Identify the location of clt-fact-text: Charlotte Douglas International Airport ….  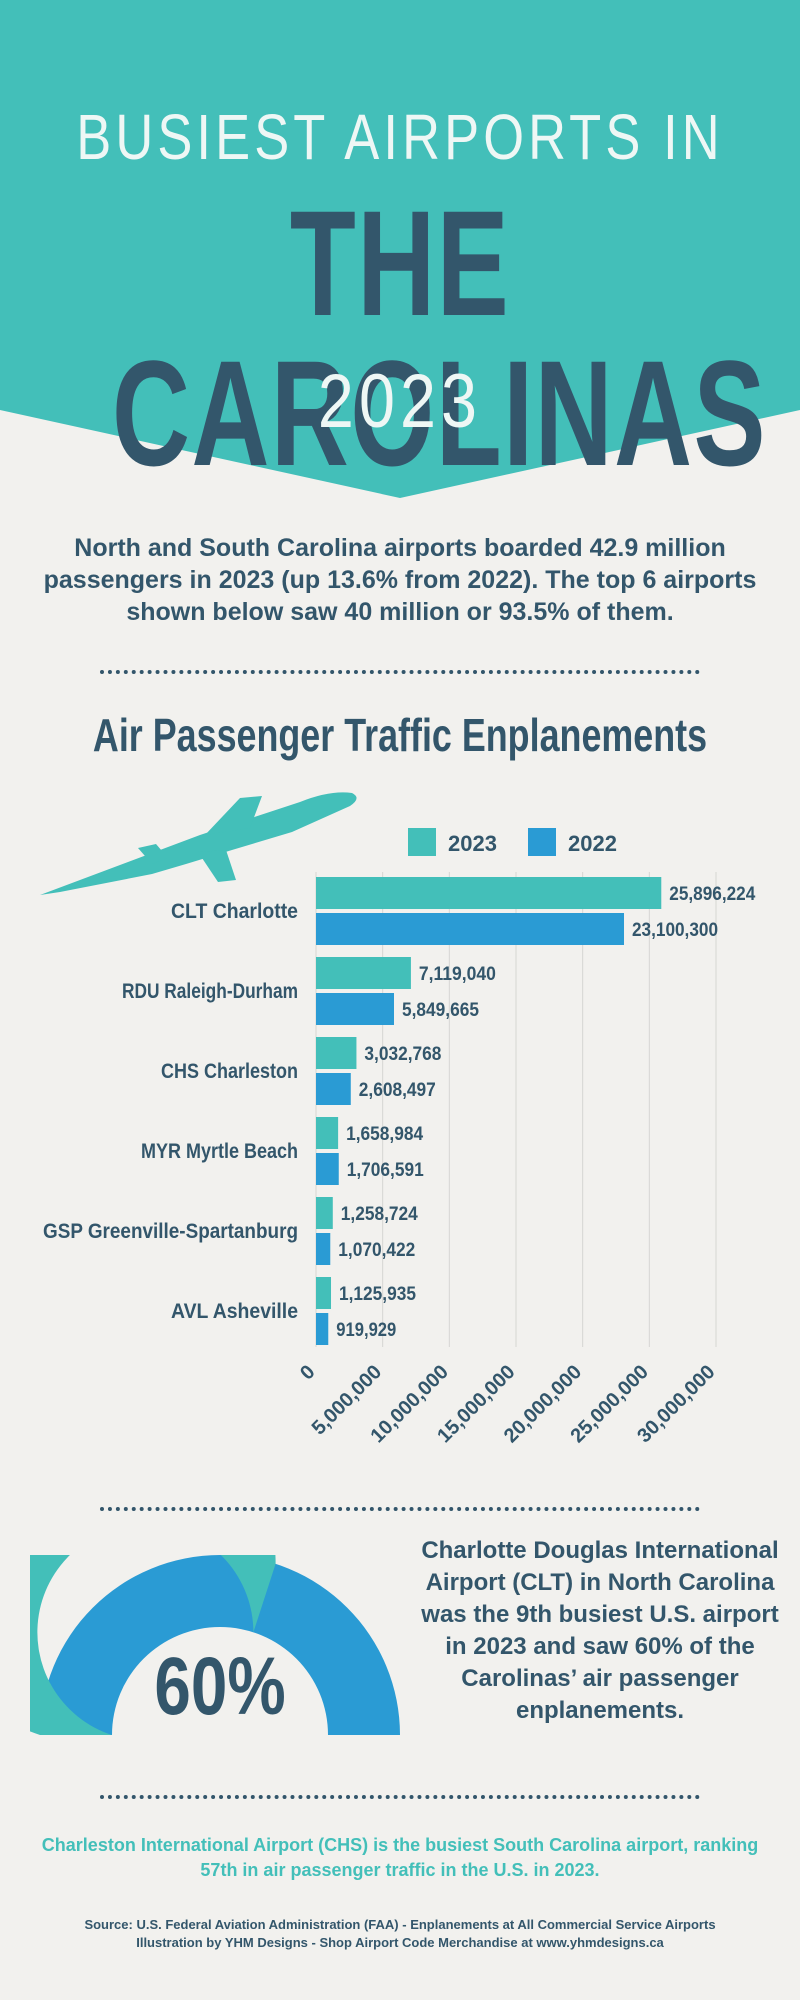
(600, 1630).